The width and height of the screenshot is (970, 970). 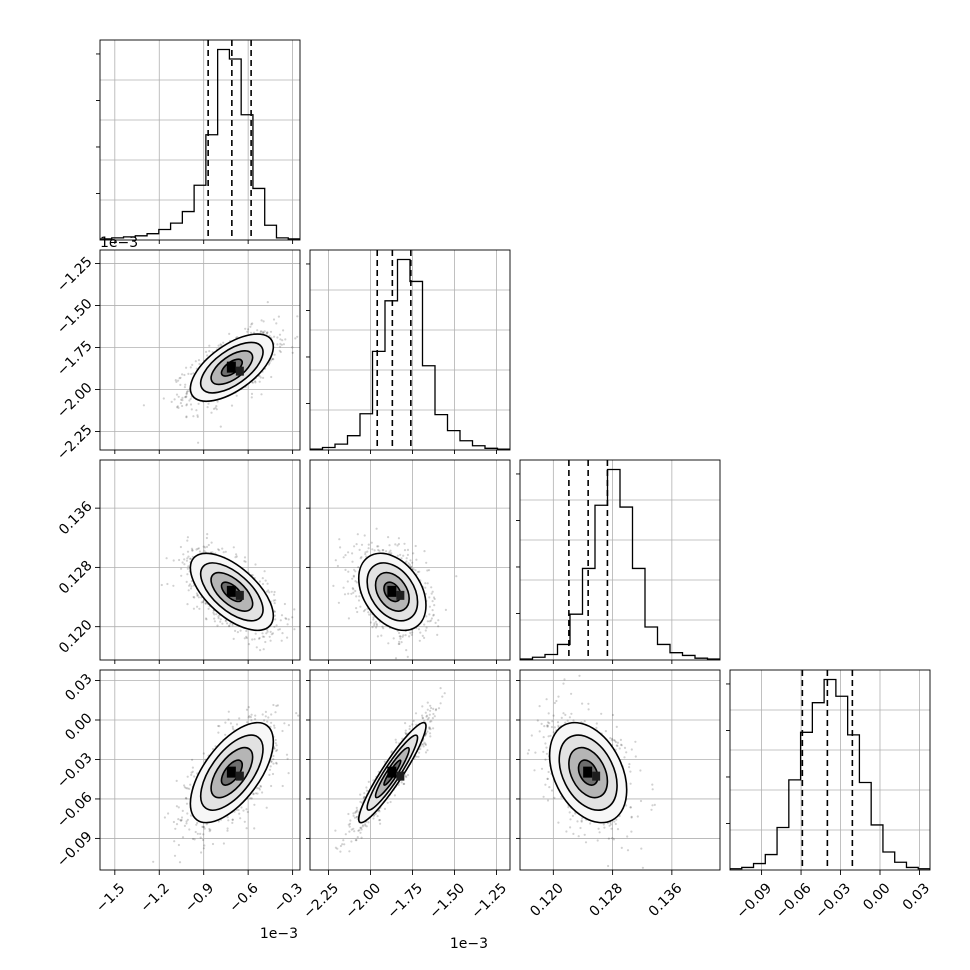 I want to click on y-tick-label: 0.128, so click(x=76, y=578).